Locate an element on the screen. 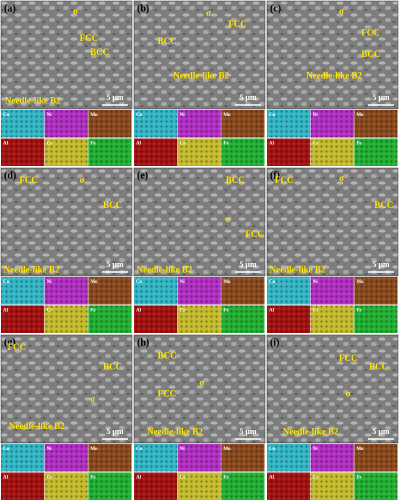  panel-label: (a) is located at coordinates (10, 8).